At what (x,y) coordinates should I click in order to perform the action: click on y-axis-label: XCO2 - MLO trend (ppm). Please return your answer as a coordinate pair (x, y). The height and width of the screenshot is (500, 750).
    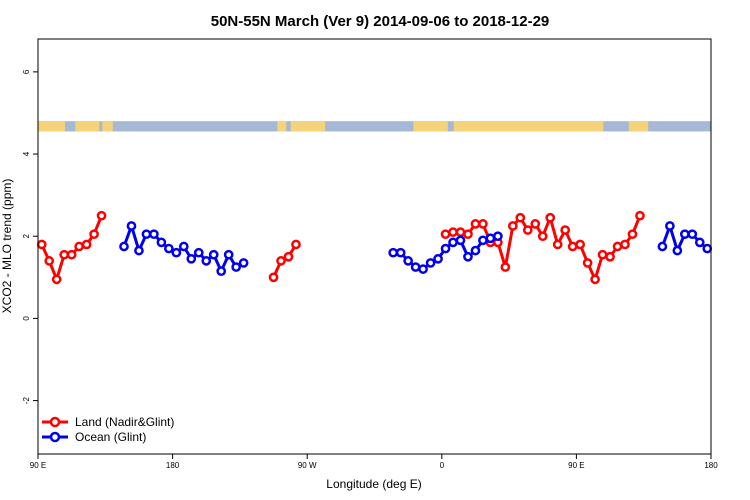
    Looking at the image, I should click on (7, 246).